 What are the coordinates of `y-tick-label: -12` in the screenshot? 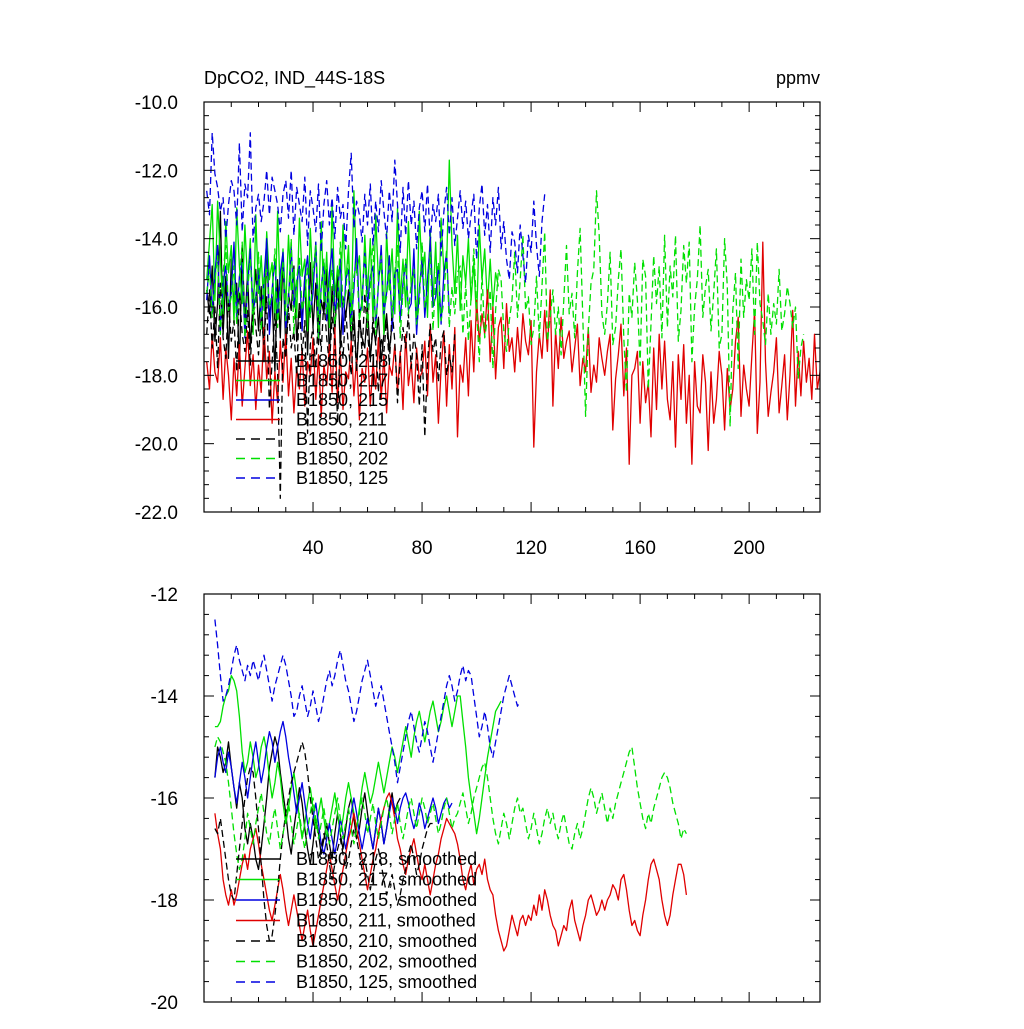 It's located at (164, 595).